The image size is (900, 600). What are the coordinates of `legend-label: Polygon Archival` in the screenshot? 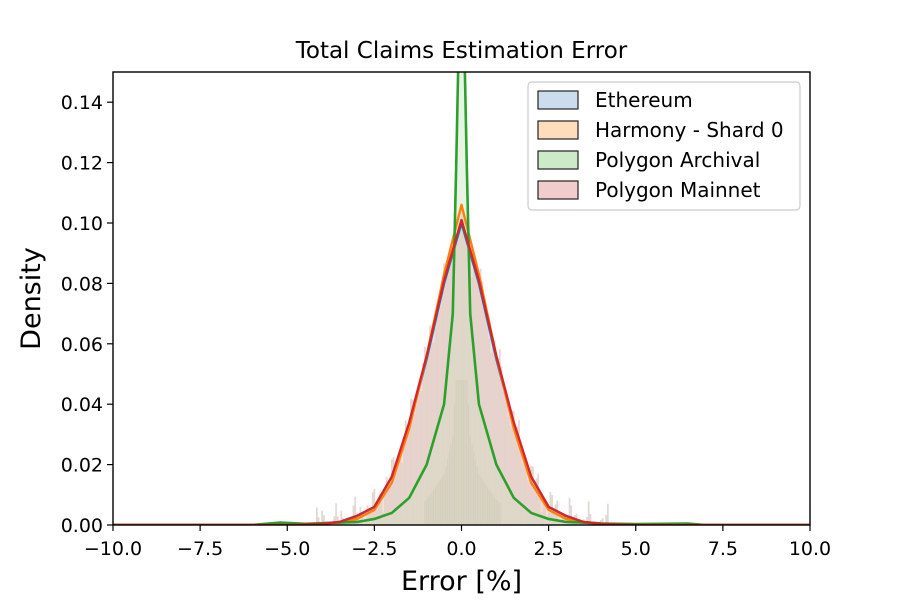 It's located at (677, 160).